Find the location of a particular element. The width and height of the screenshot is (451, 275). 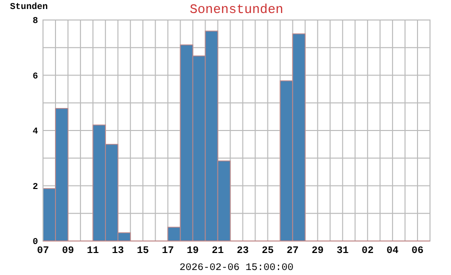

x-tick-label: 13 is located at coordinates (118, 251).